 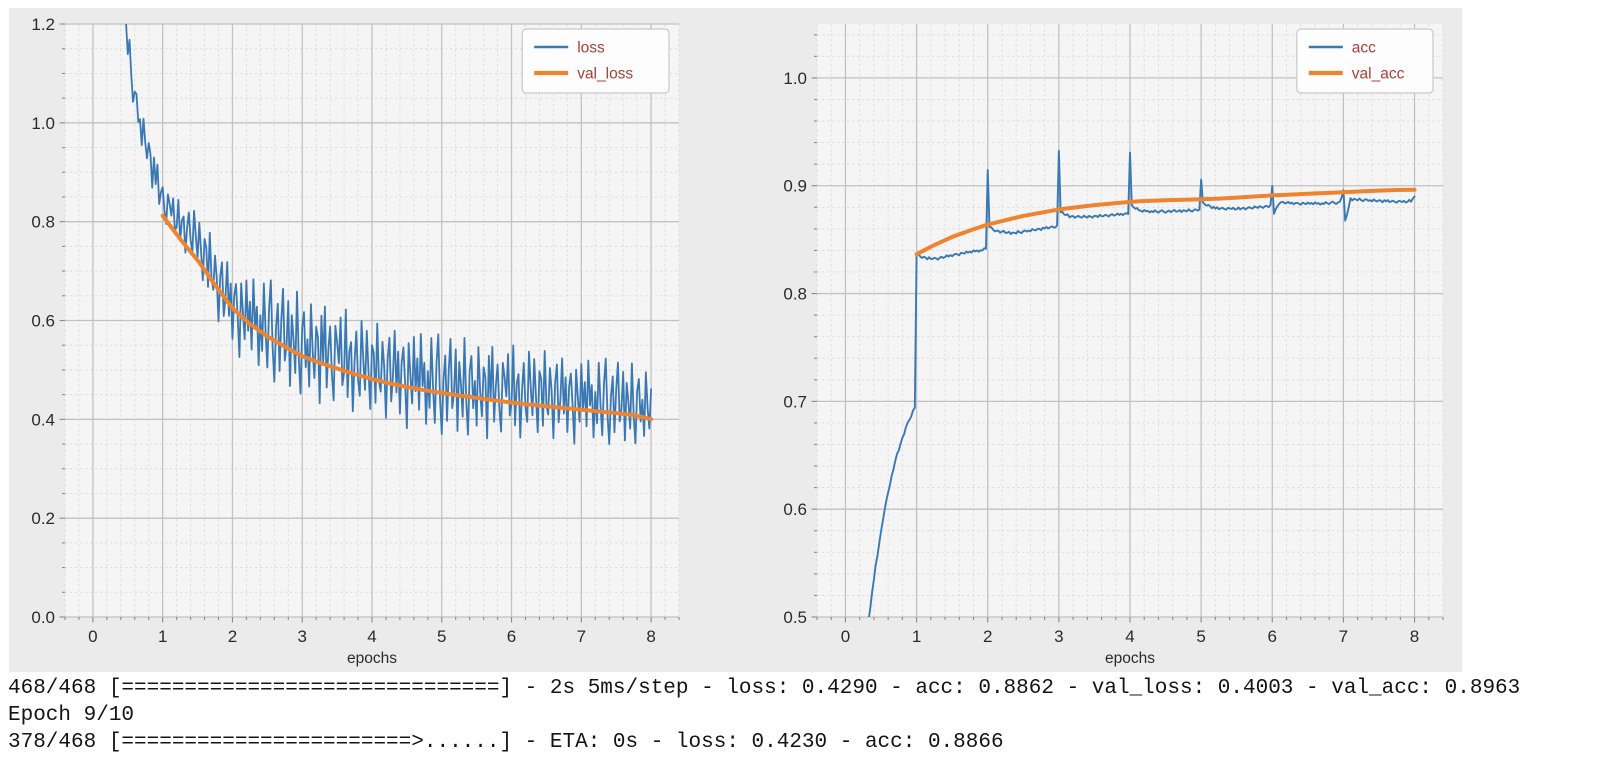 What do you see at coordinates (1364, 48) in the screenshot?
I see `legend-label-acc: acc` at bounding box center [1364, 48].